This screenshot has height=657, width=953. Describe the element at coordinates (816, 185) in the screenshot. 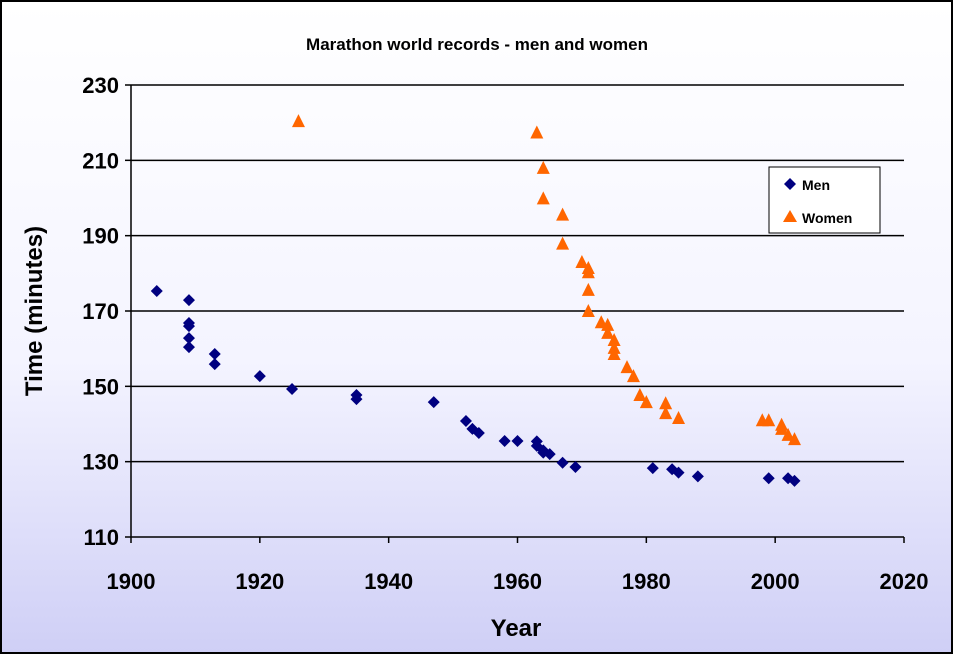

I see `legend-men-label: Men` at that location.